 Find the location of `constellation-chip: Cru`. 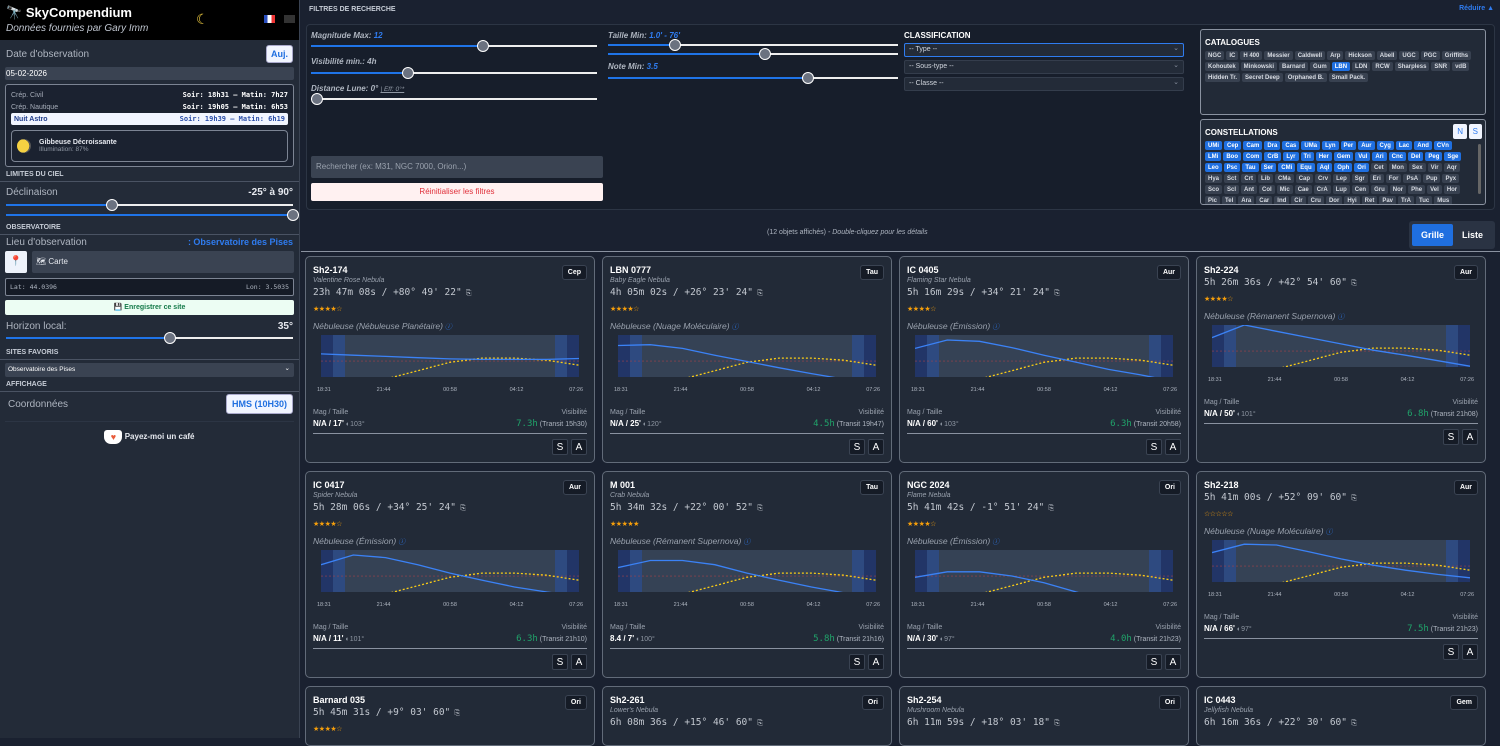

constellation-chip: Cru is located at coordinates (1315, 200).